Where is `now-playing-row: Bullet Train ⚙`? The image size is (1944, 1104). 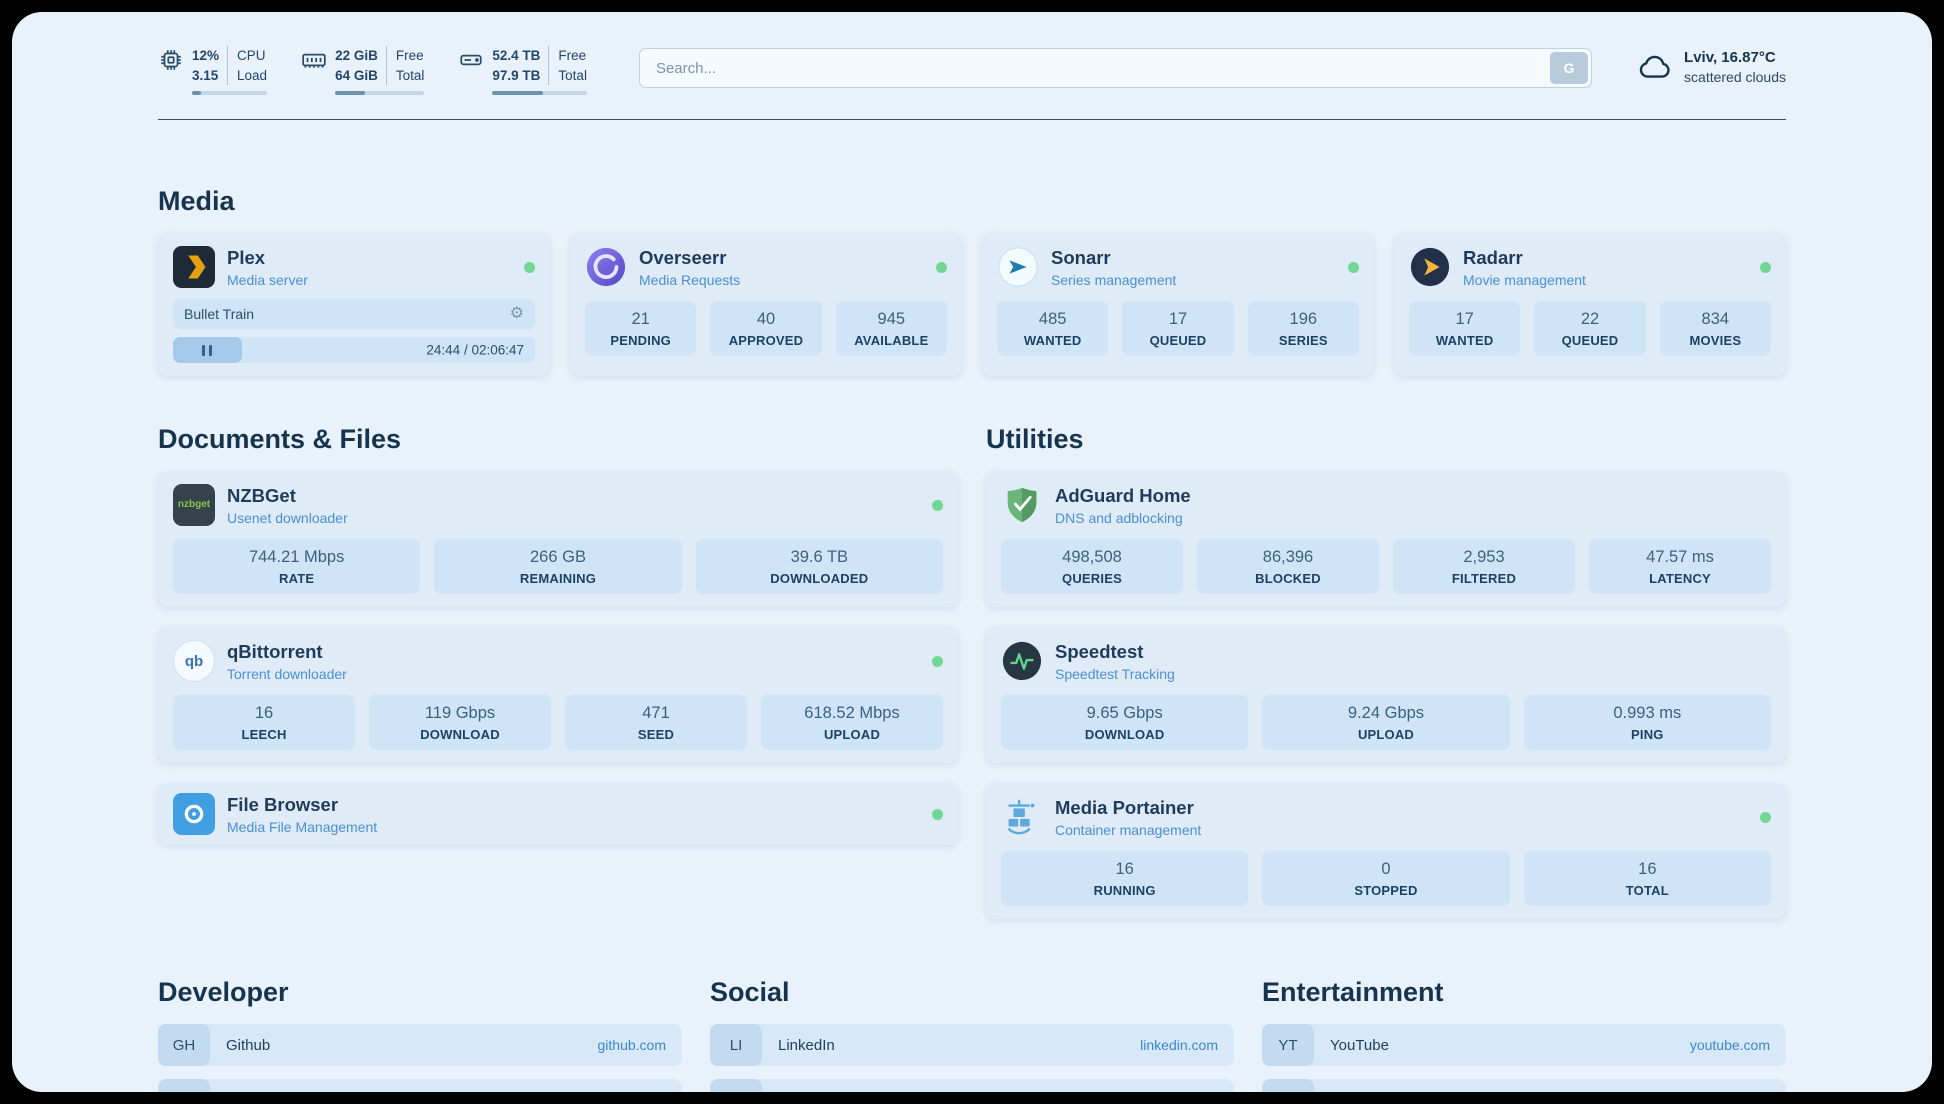
now-playing-row: Bullet Train ⚙ is located at coordinates (354, 314).